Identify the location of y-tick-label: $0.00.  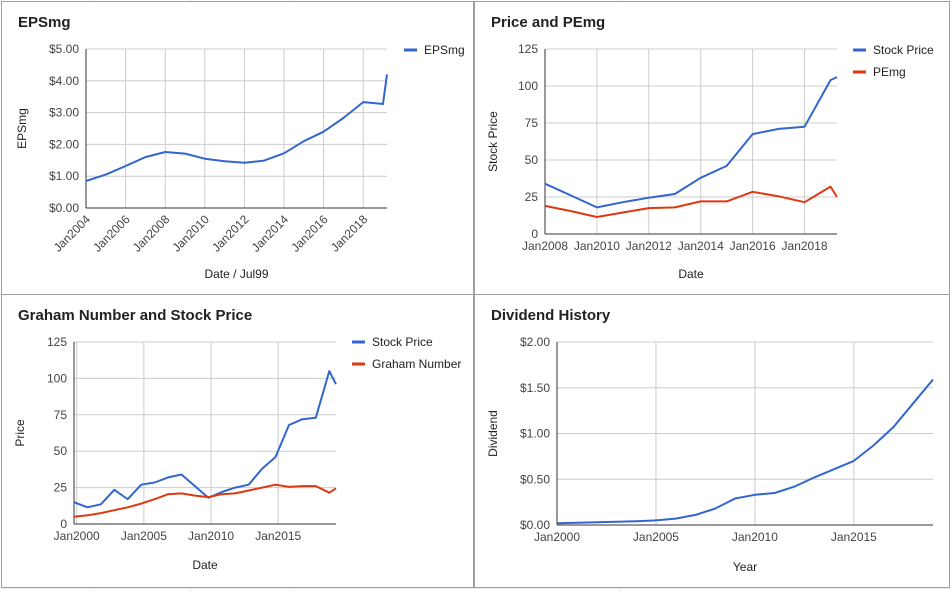
(535, 525).